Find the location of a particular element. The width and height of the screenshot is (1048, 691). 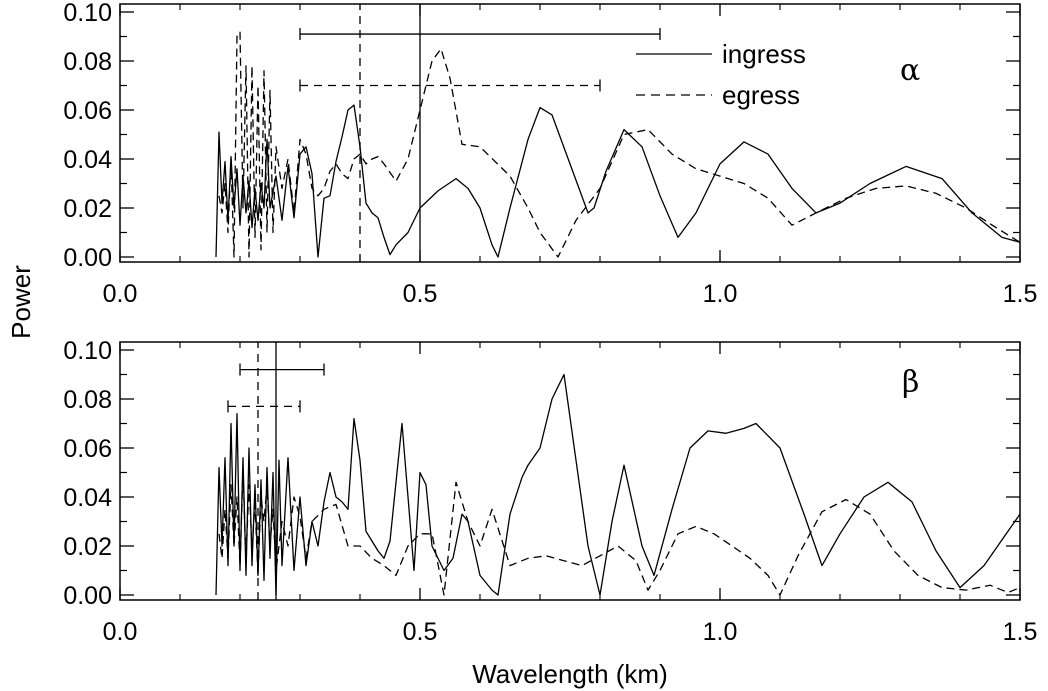

panel-label-alpha: α is located at coordinates (910, 70).